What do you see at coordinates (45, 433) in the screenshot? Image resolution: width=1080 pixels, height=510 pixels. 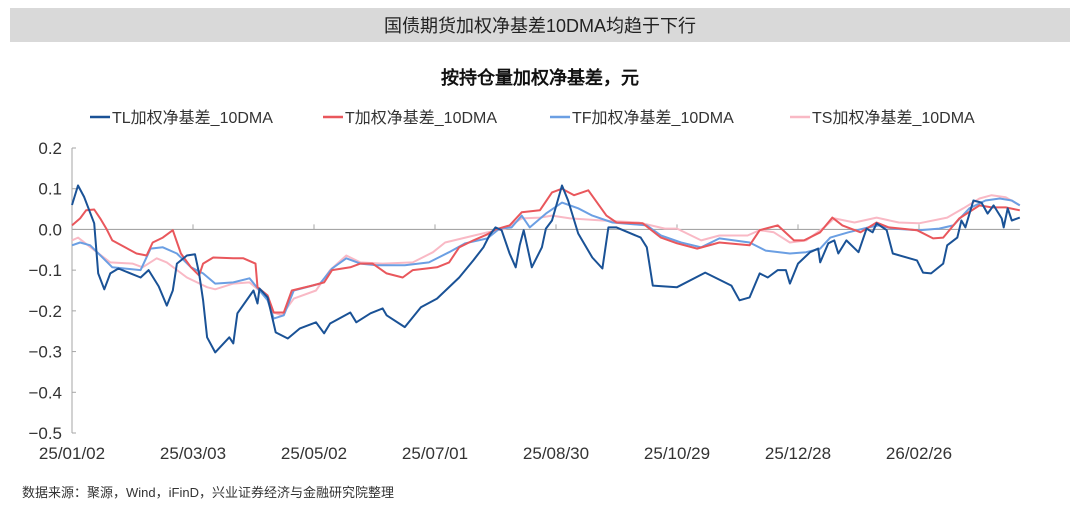 I see `y-tick-label: −0.5` at bounding box center [45, 433].